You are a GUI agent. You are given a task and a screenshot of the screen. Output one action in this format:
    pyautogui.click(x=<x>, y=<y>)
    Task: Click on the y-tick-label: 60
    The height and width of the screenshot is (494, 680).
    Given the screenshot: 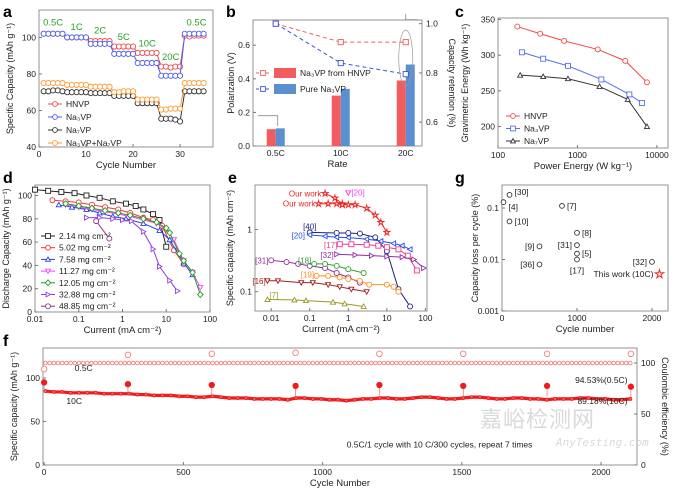 What is the action you would take?
    pyautogui.click(x=28, y=242)
    